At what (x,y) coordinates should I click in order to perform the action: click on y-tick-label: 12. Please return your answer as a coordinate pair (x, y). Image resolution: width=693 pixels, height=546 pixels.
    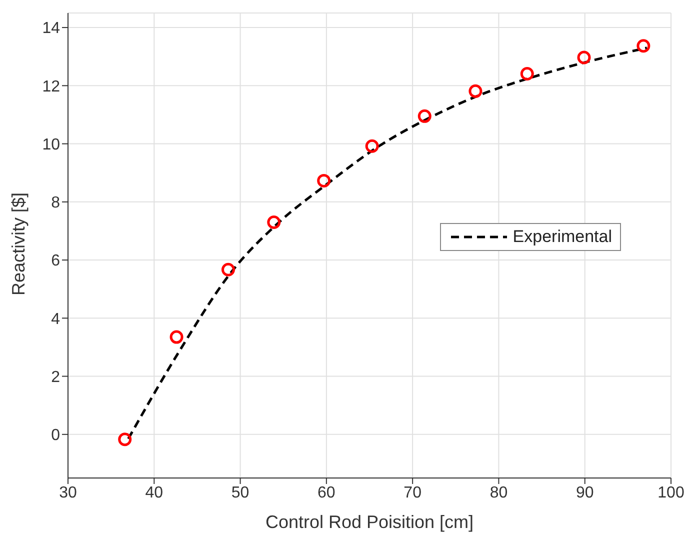
    Looking at the image, I should click on (51, 87).